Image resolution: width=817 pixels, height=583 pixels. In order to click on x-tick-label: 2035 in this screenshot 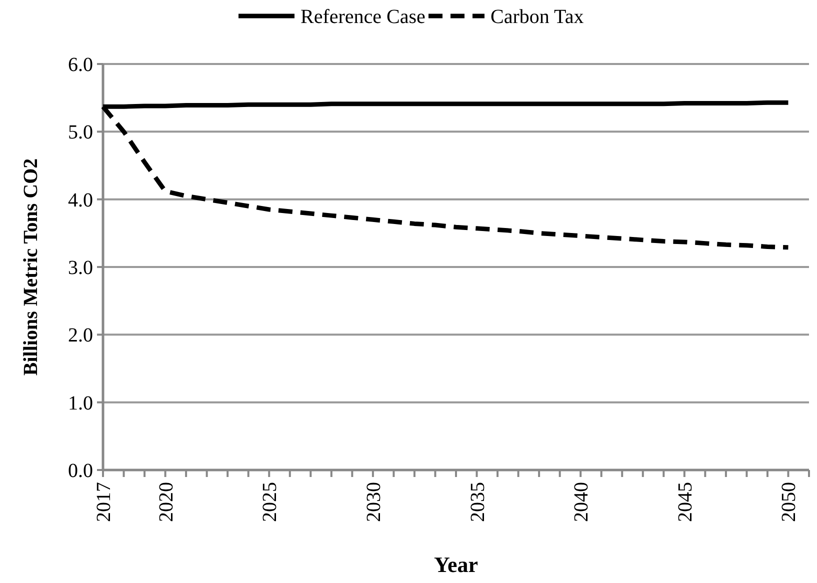, I will do `click(477, 502)`.